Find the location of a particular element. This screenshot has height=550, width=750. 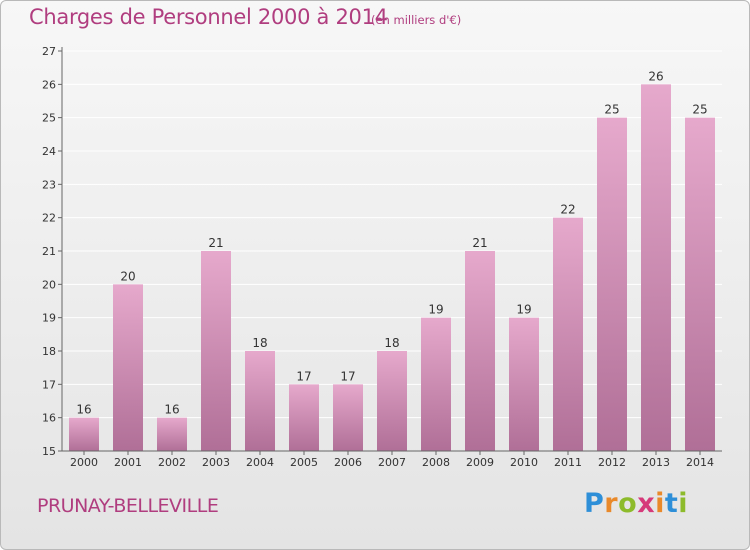

x-tick-label: 2004 is located at coordinates (260, 462).